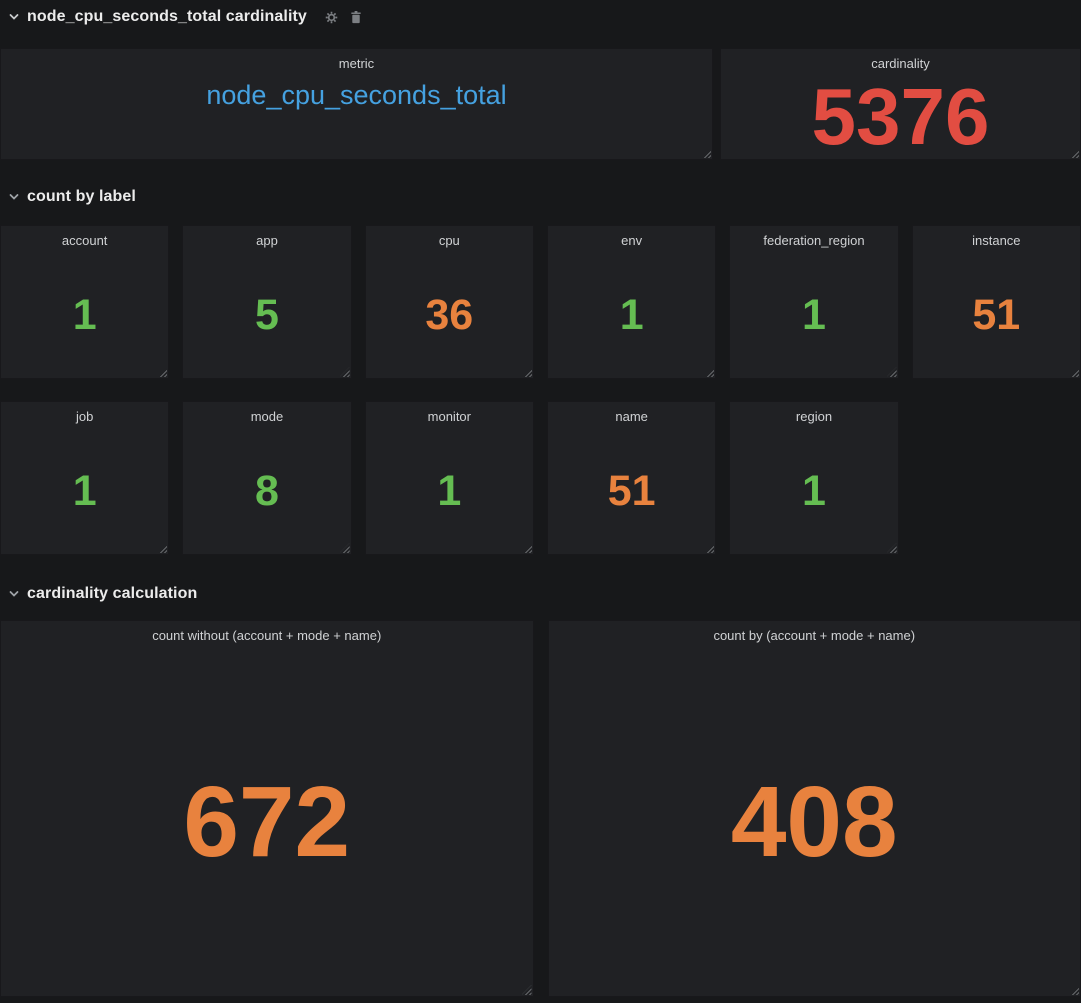  What do you see at coordinates (267, 240) in the screenshot?
I see `panel-title: app` at bounding box center [267, 240].